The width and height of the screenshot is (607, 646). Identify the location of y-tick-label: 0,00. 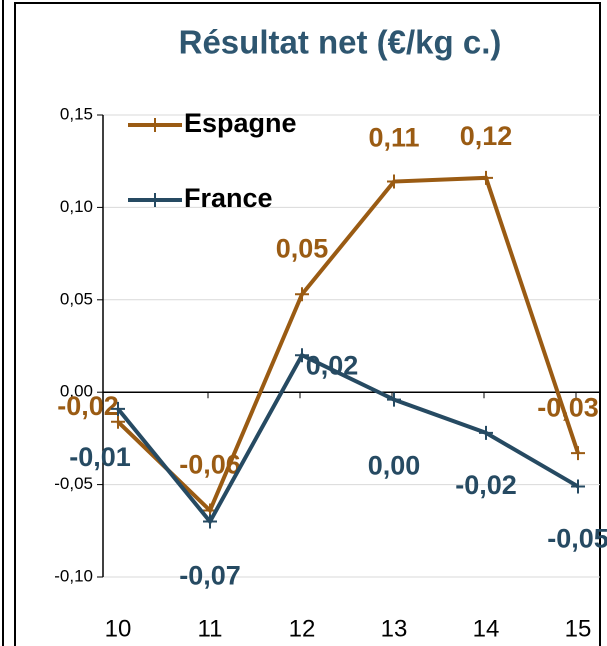
(76, 391).